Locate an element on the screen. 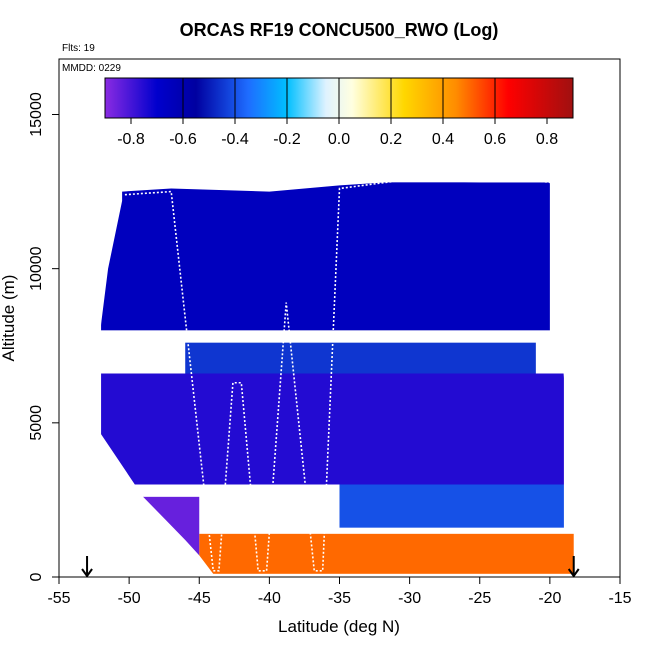 This screenshot has width=650, height=650. colorbar: -0.8 -0.6 -0.4 -0.2 0.0 0.2 0.4 0.6 0.8 is located at coordinates (339, 112).